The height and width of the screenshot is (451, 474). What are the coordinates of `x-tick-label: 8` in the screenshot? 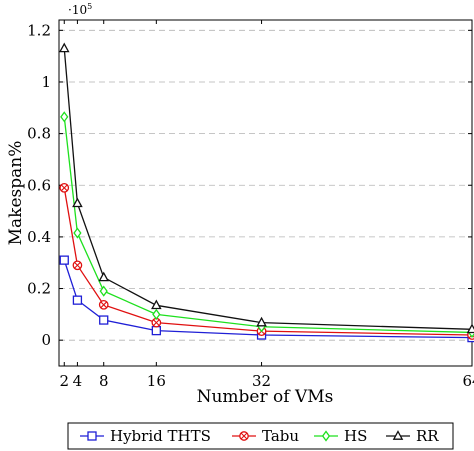 It's located at (104, 381).